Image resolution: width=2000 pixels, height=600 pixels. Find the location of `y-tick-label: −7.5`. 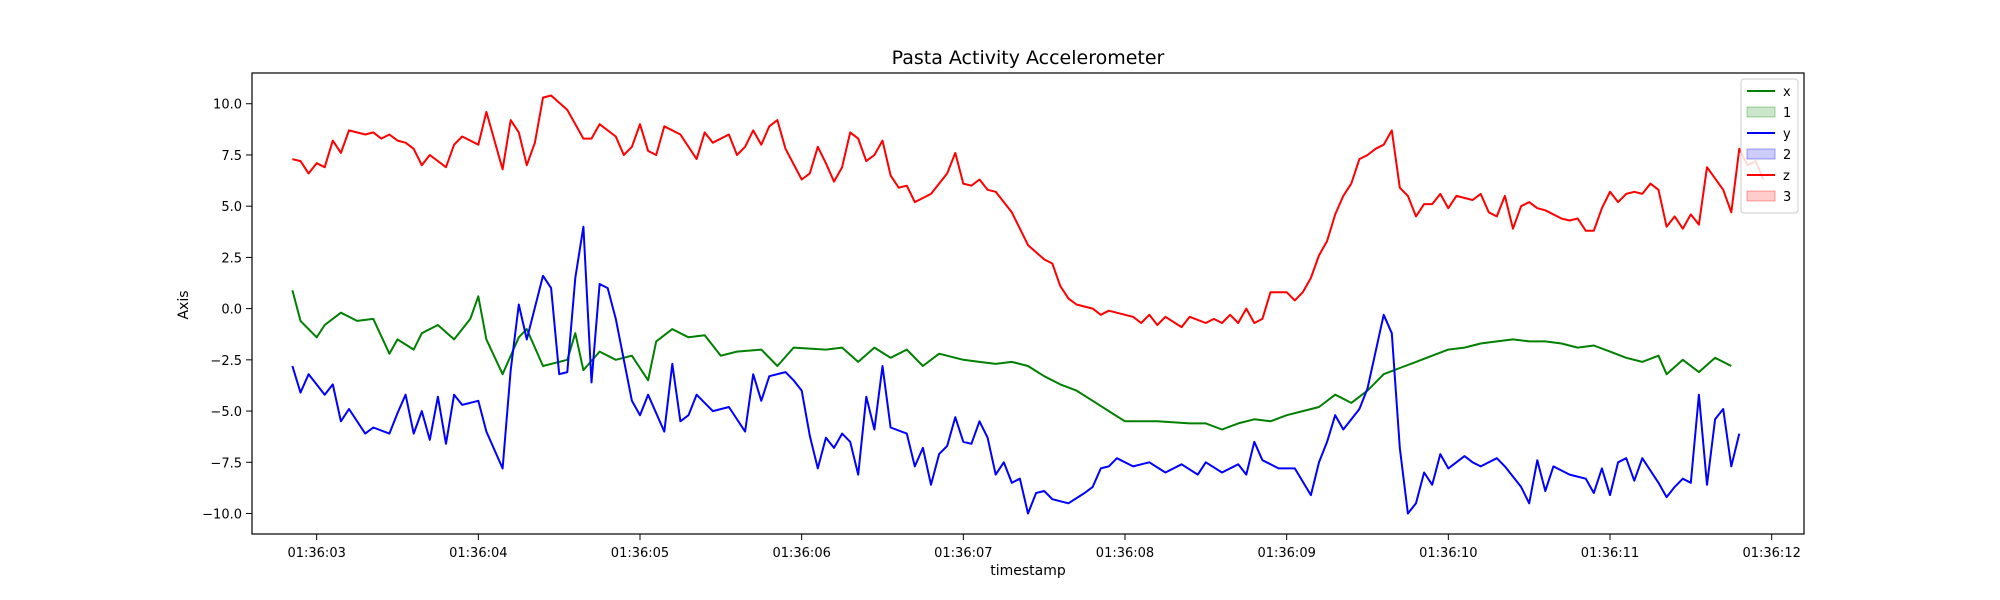

y-tick-label: −7.5 is located at coordinates (226, 463).